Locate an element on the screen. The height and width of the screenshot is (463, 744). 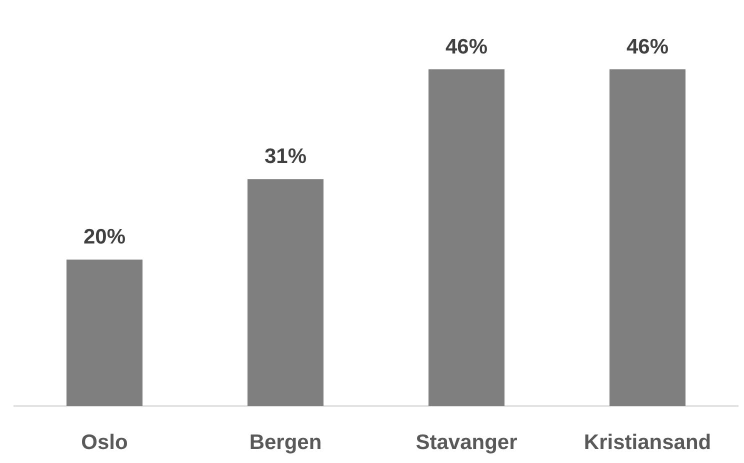
x-tick-label: Bergen is located at coordinates (285, 442).